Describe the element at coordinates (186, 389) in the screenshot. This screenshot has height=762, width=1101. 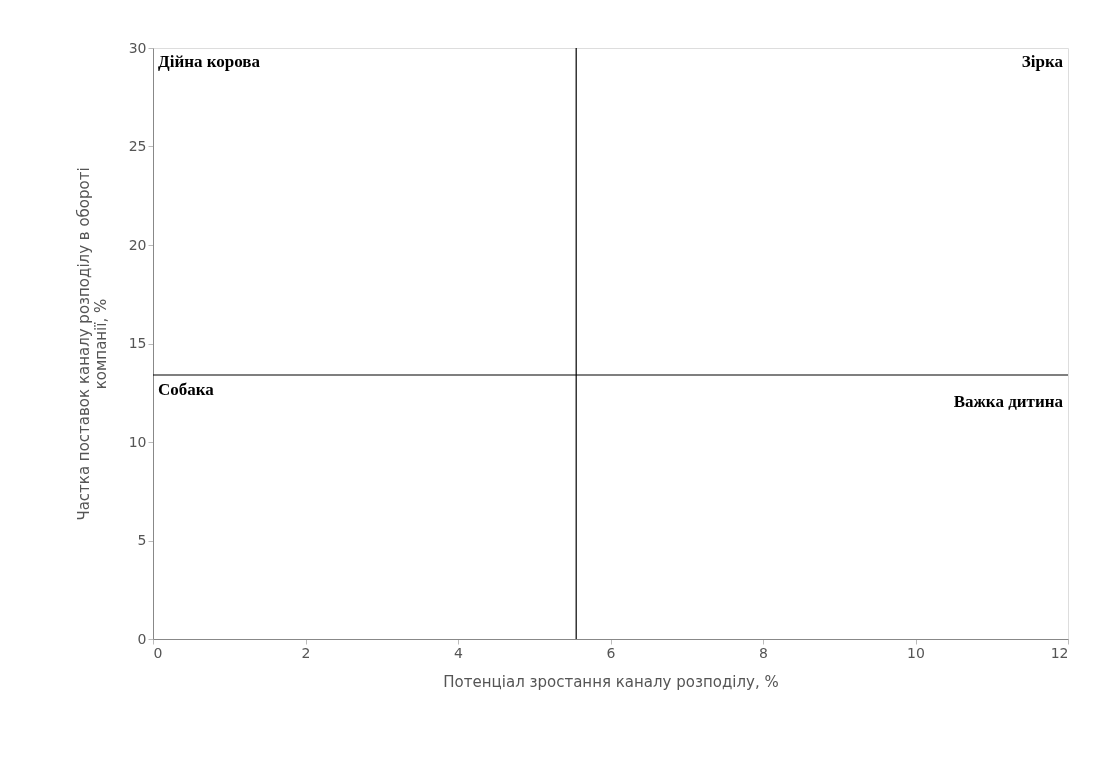
I see `annotation: Собака` at that location.